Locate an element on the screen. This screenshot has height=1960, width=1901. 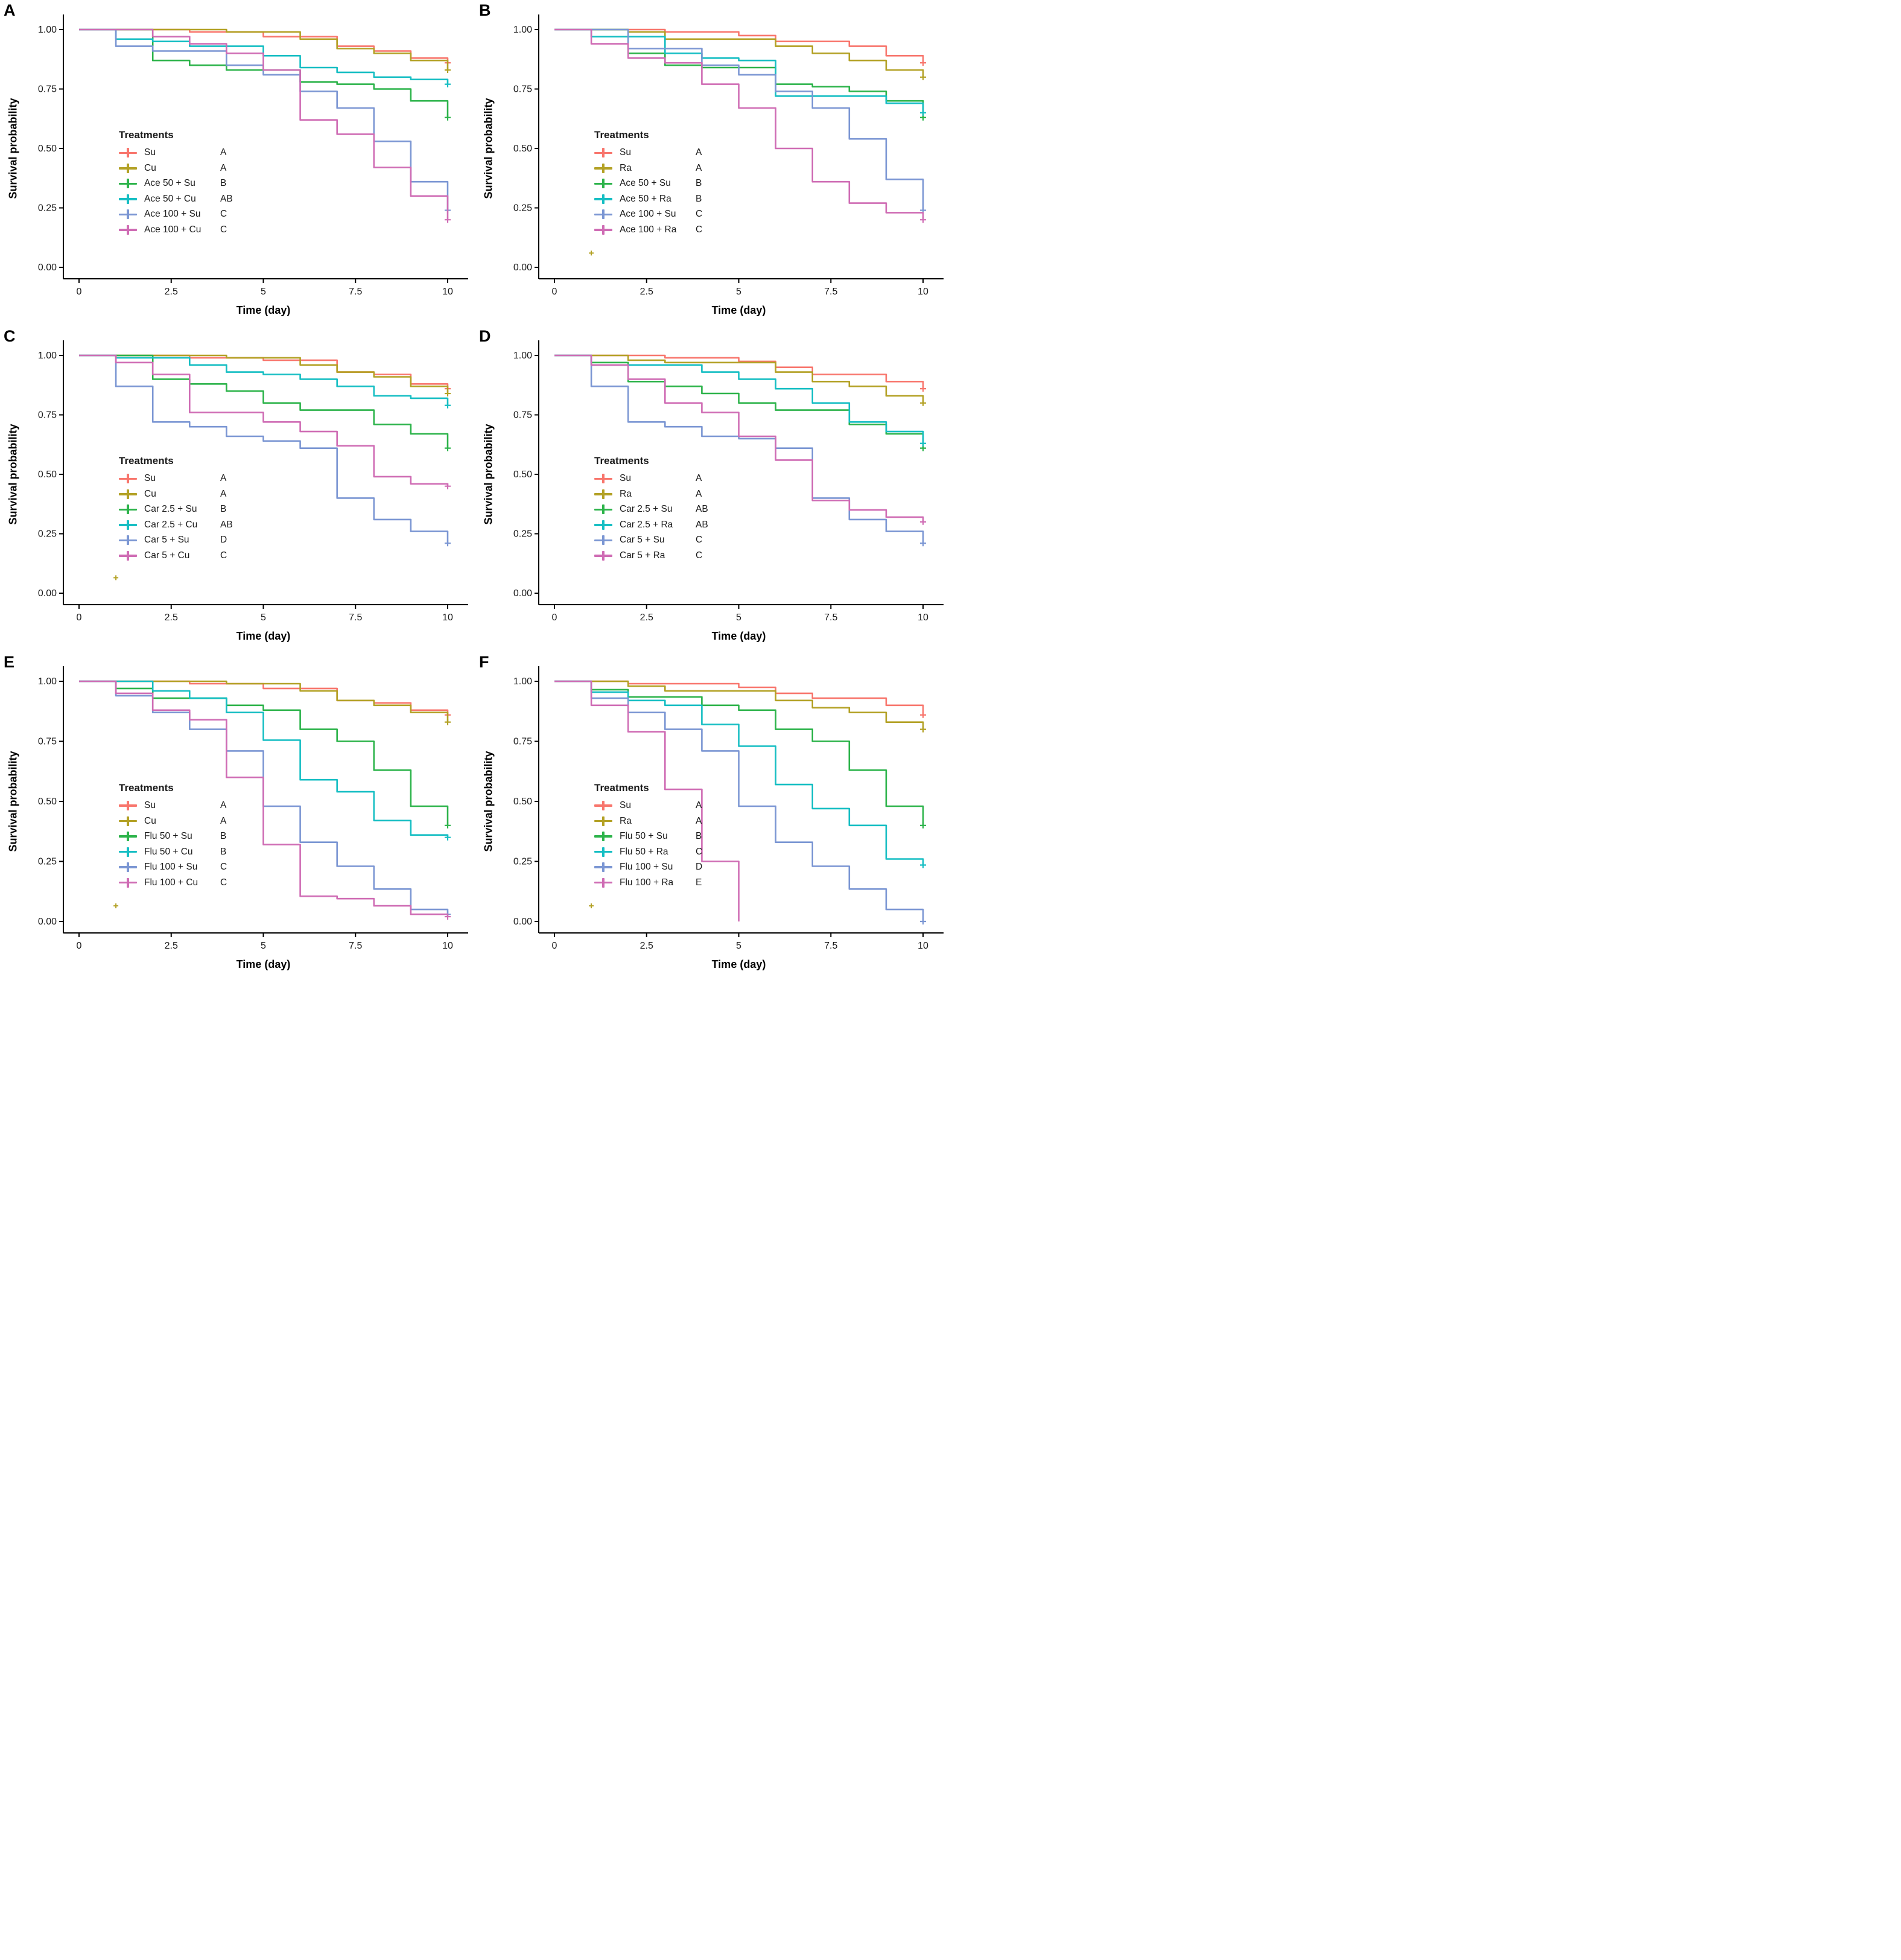
legend-item-label: Ra is located at coordinates (626, 820).